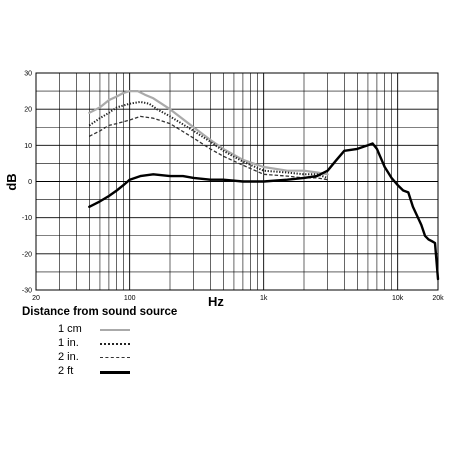  Describe the element at coordinates (68, 357) in the screenshot. I see `legend-label: 2 in.` at that location.